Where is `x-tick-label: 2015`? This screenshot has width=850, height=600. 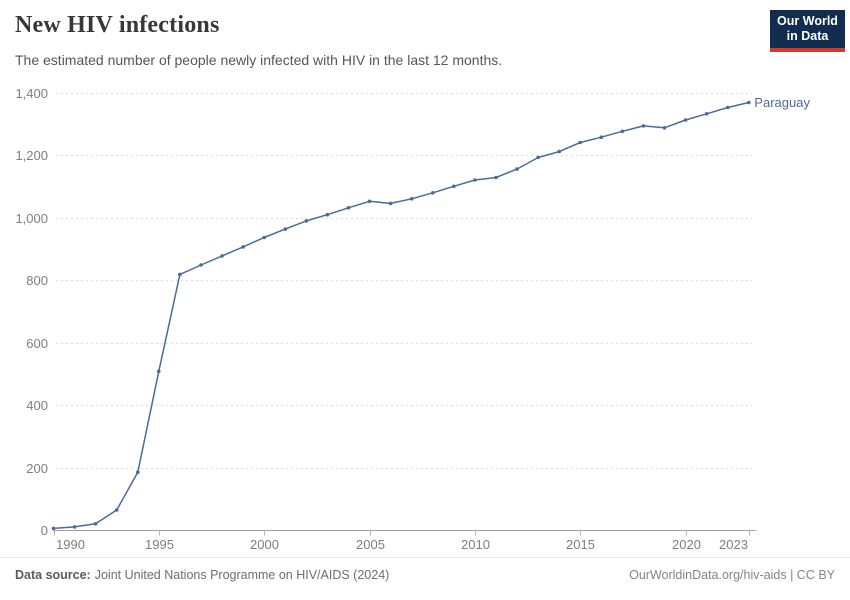 x-tick-label: 2015 is located at coordinates (580, 544).